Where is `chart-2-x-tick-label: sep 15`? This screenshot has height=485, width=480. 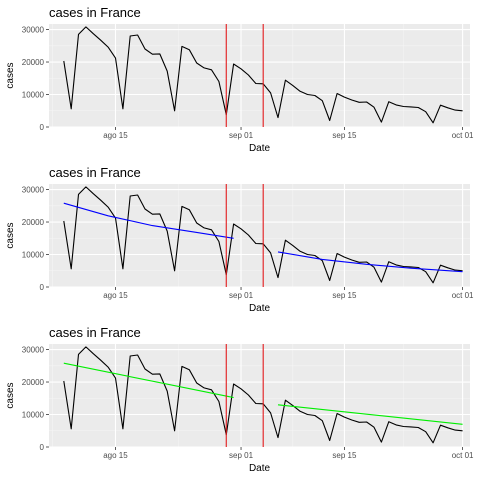
chart-2-x-tick-label: sep 15 is located at coordinates (344, 295).